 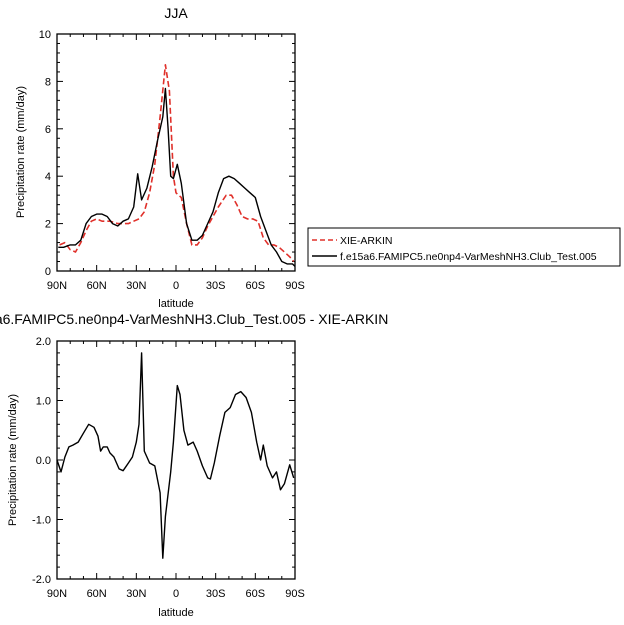 What do you see at coordinates (176, 13) in the screenshot?
I see `top-chart-title: JJA` at bounding box center [176, 13].